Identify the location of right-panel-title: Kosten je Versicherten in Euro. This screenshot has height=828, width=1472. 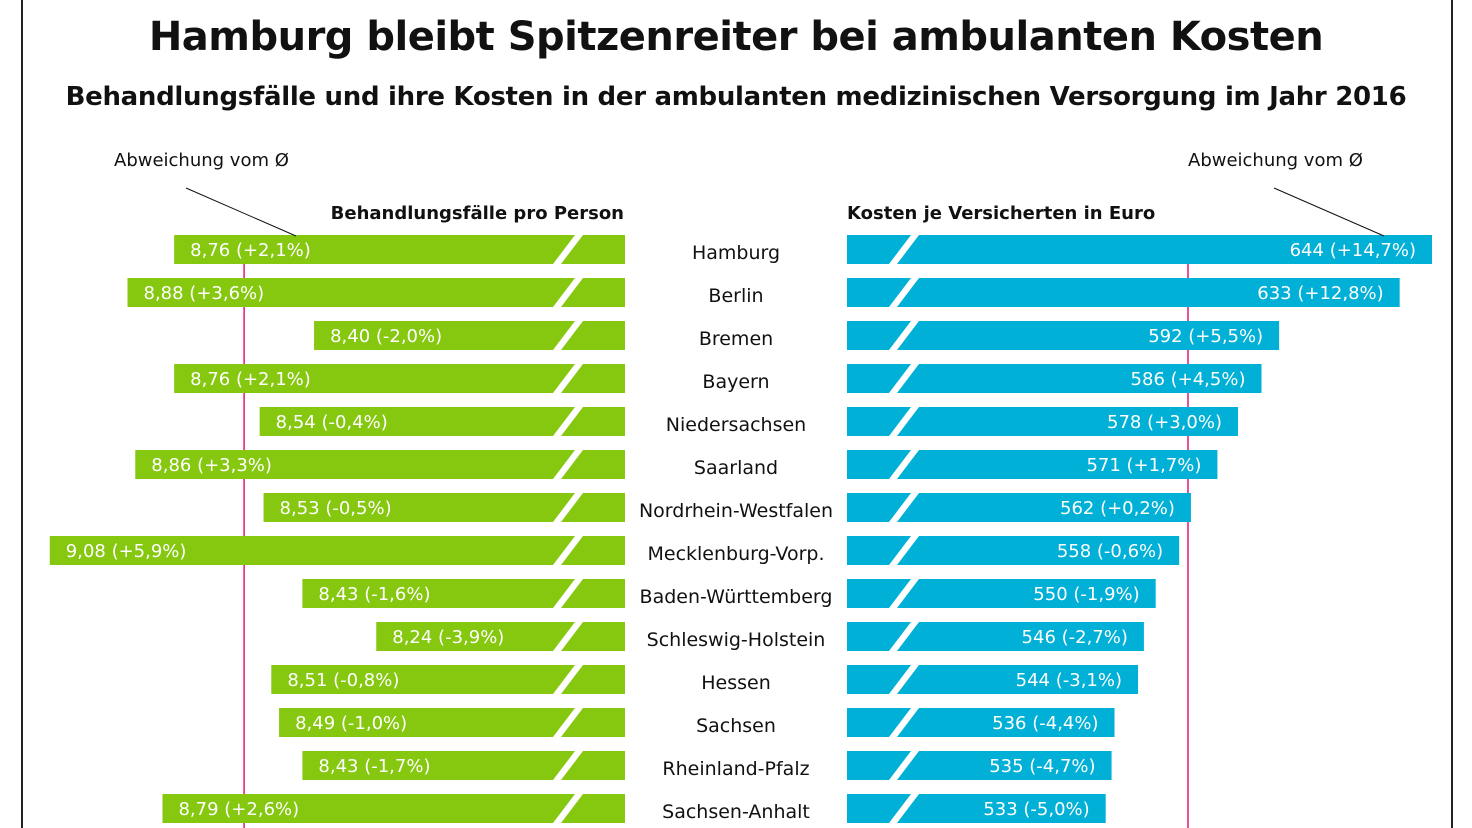
(1001, 213).